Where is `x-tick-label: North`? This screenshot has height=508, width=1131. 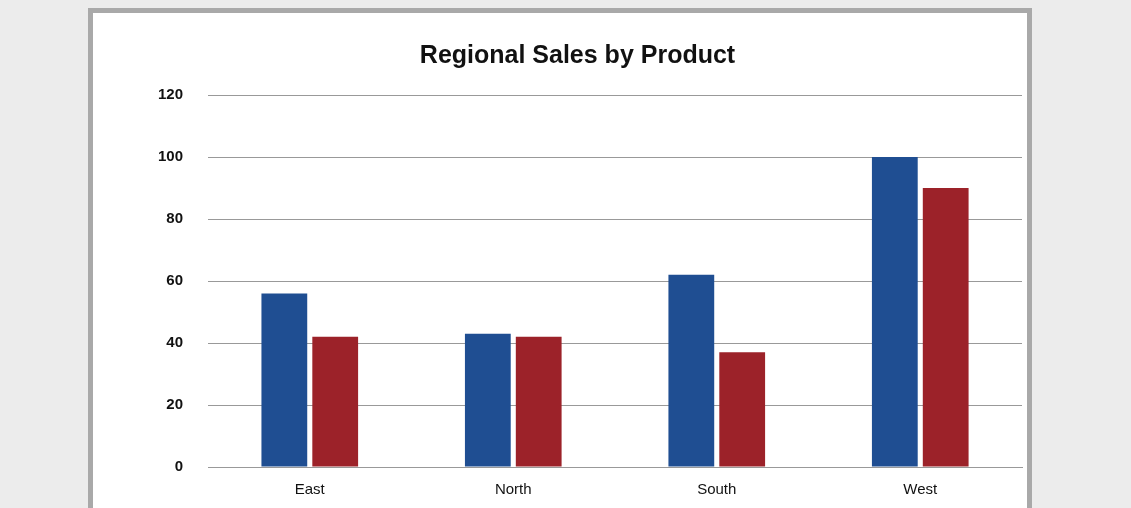
x-tick-label: North is located at coordinates (513, 489).